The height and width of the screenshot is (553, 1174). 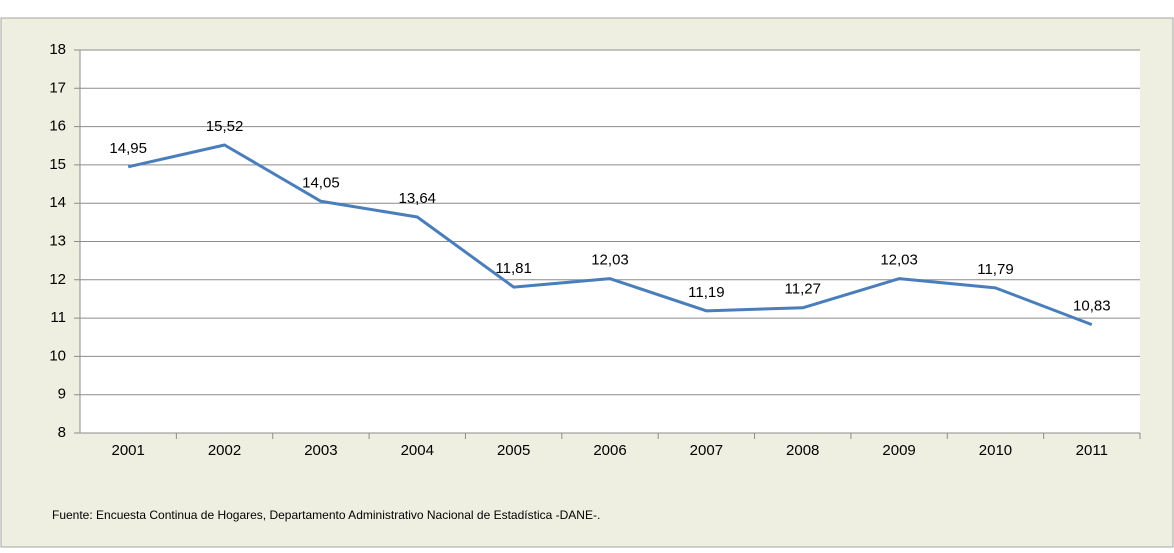 What do you see at coordinates (57, 240) in the screenshot?
I see `y-tick-label: 13` at bounding box center [57, 240].